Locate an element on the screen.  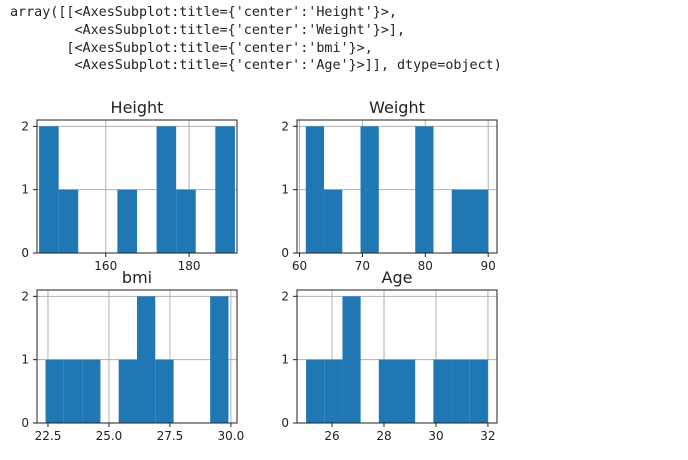
x-tick-label: 26 is located at coordinates (331, 436).